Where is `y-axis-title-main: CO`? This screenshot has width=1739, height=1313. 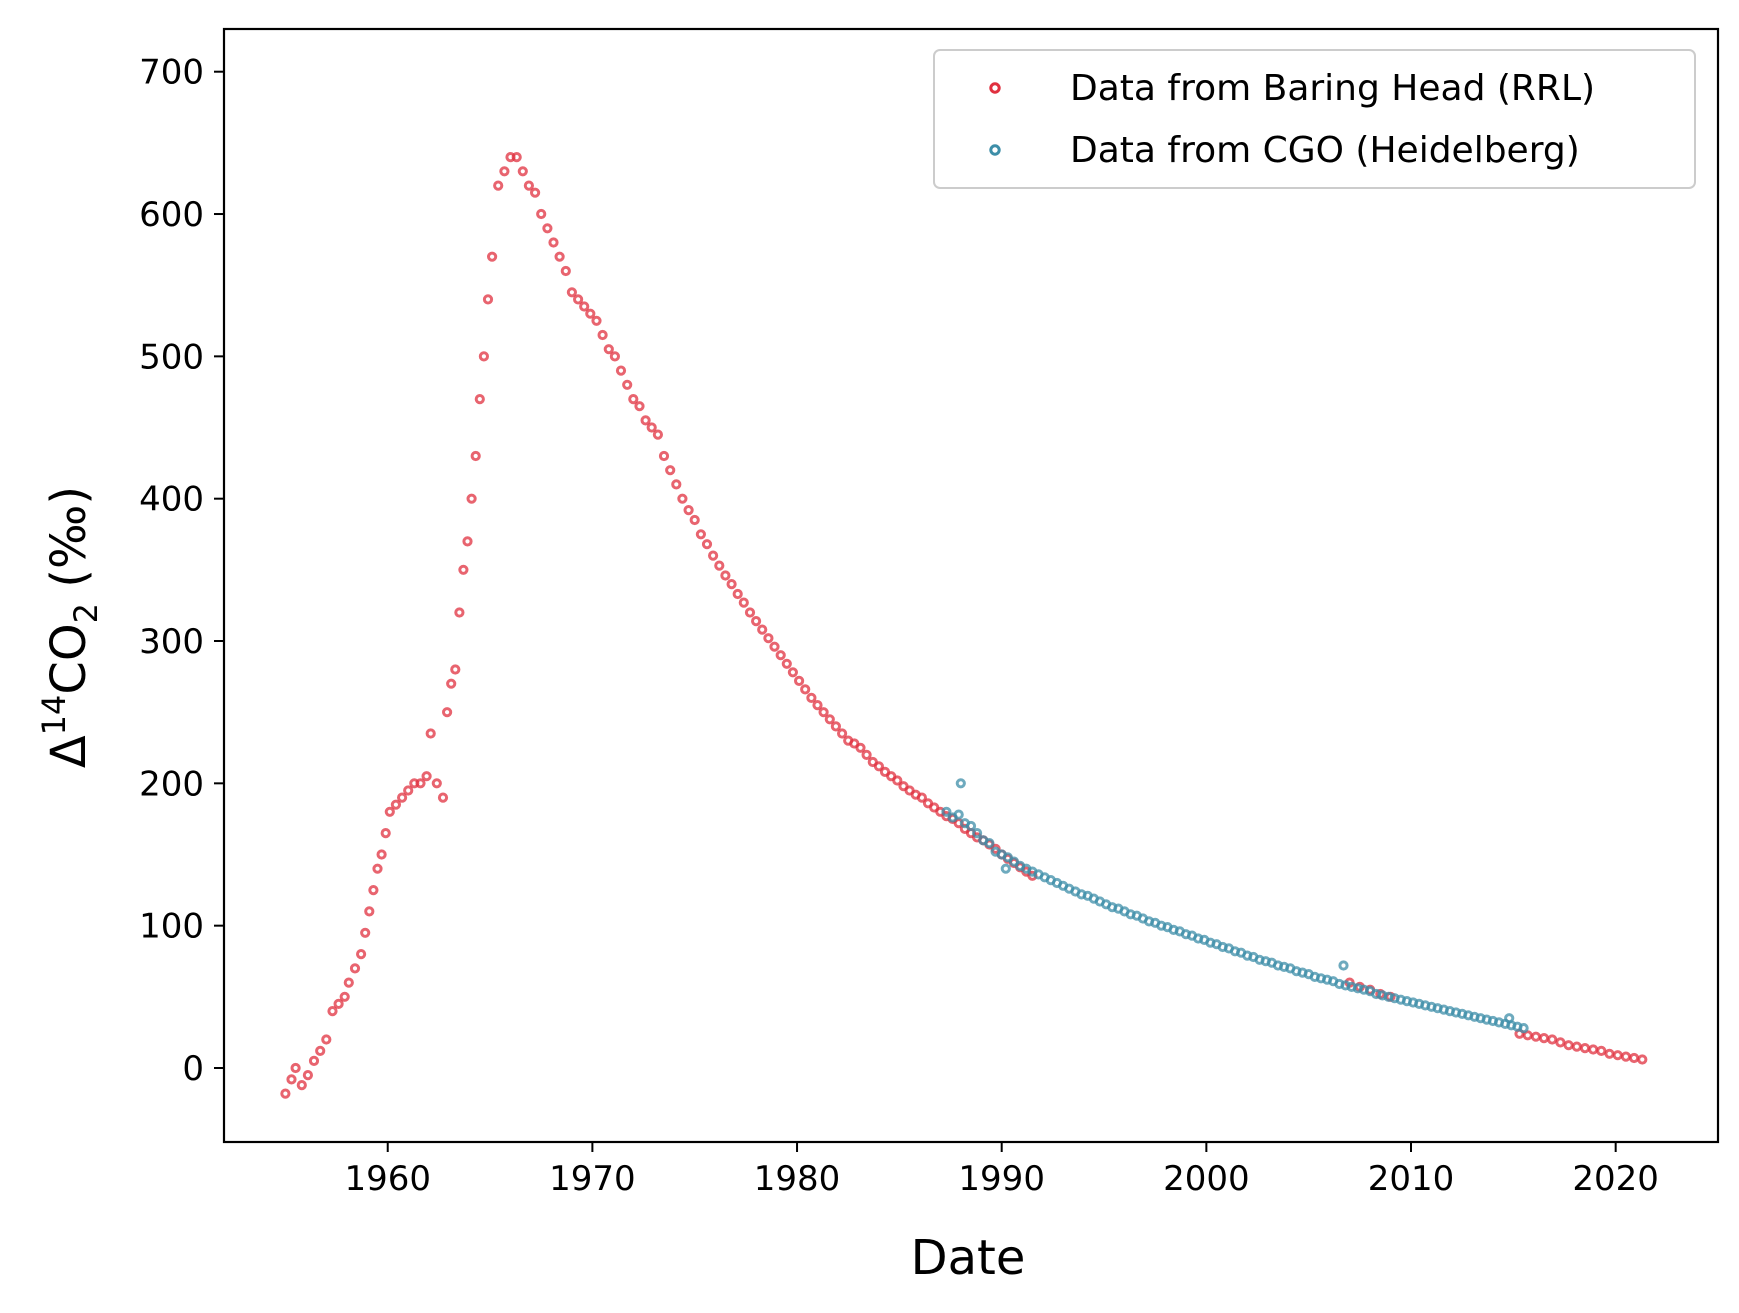 y-axis-title-main: CO is located at coordinates (69, 658).